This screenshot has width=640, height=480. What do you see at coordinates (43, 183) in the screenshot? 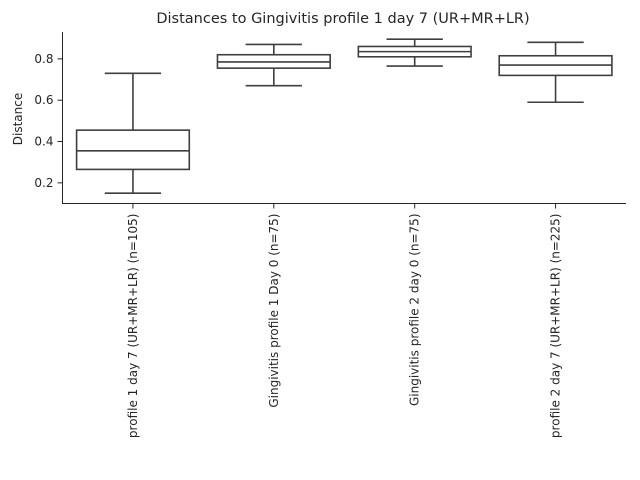
I see `y-tick-label: 0.2` at bounding box center [43, 183].